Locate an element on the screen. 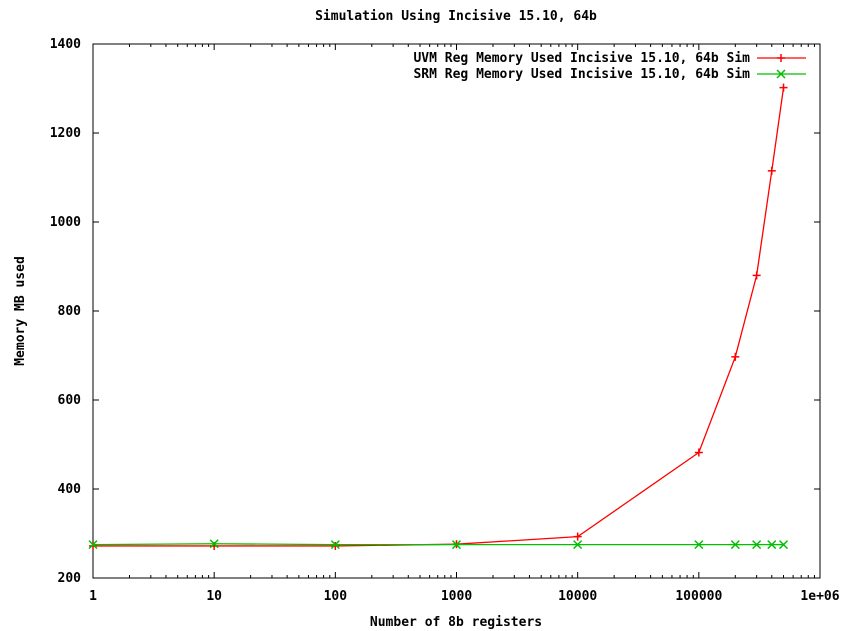  x-tick-label: 1000 is located at coordinates (456, 596).